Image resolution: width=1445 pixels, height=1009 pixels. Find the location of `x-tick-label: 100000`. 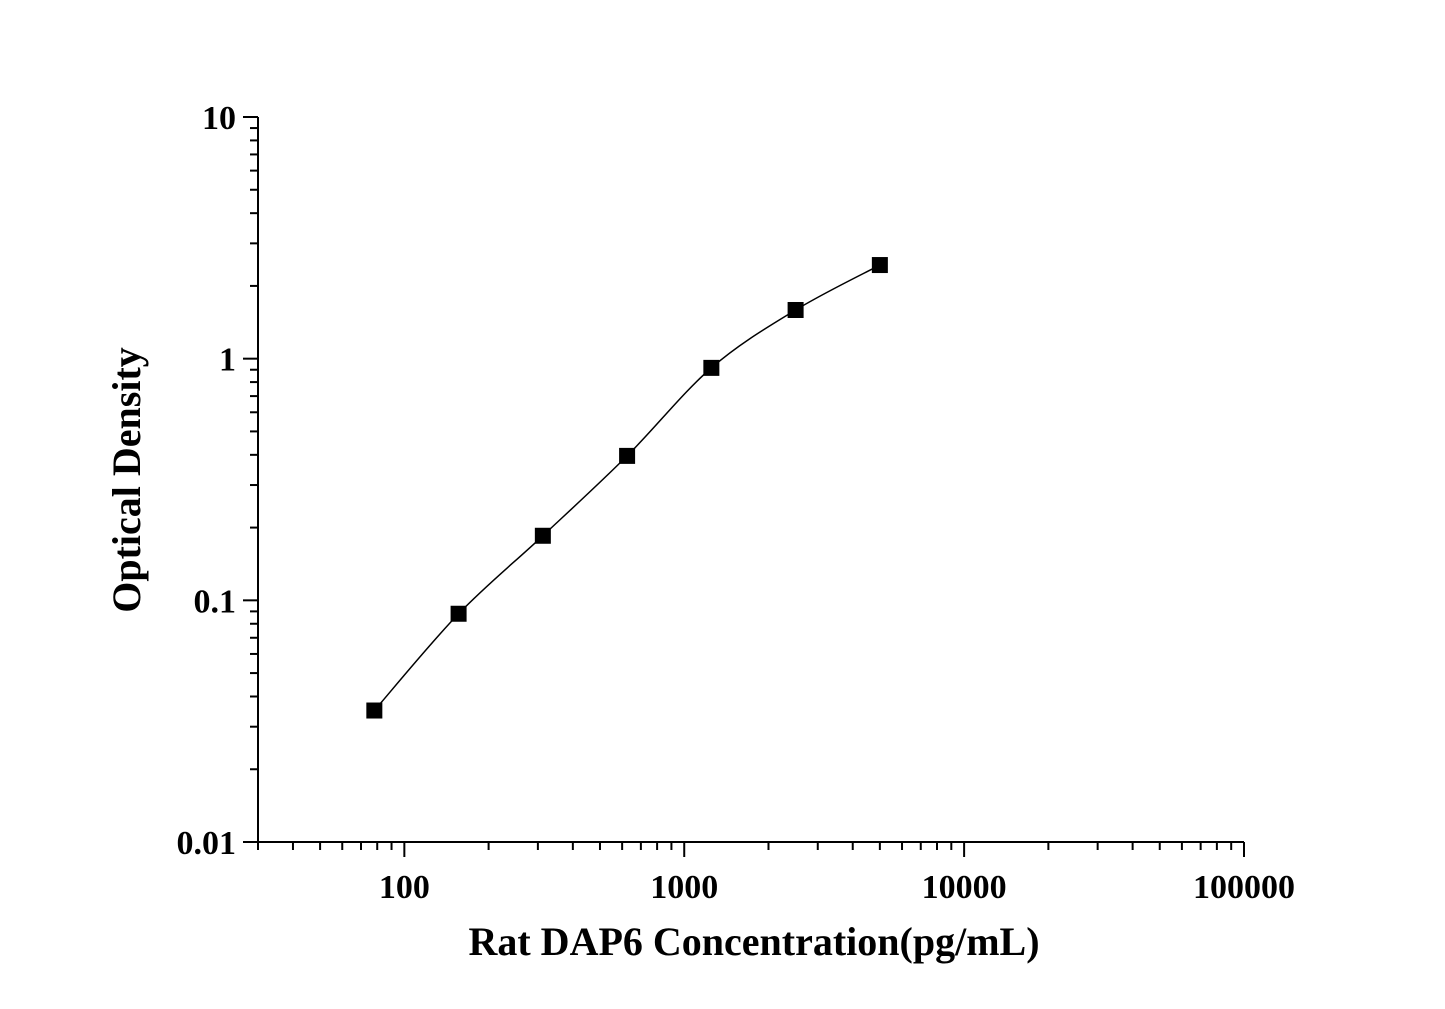

x-tick-label: 100000 is located at coordinates (1244, 887).